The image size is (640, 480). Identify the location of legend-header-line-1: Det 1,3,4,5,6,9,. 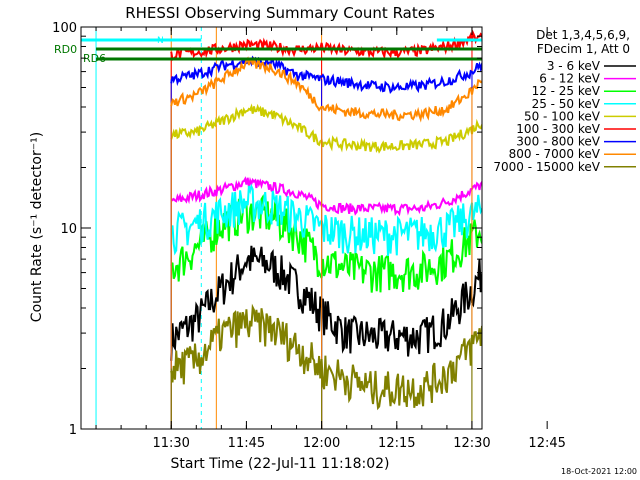
(583, 35).